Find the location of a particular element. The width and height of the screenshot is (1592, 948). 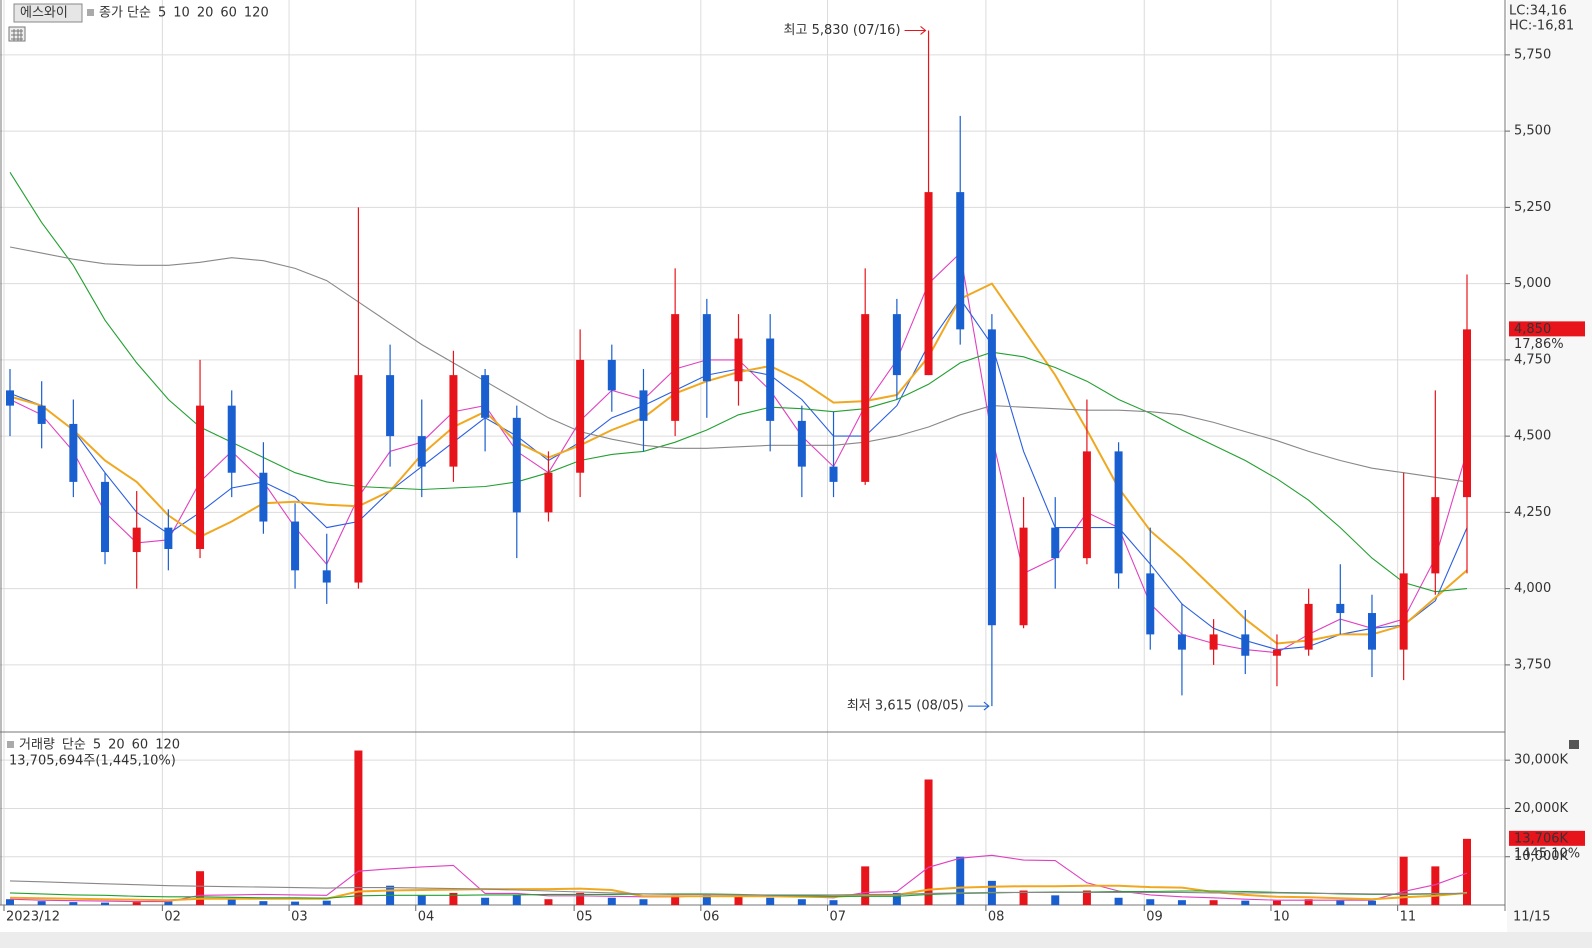

y-tick-label: 5,500 is located at coordinates (1532, 131).